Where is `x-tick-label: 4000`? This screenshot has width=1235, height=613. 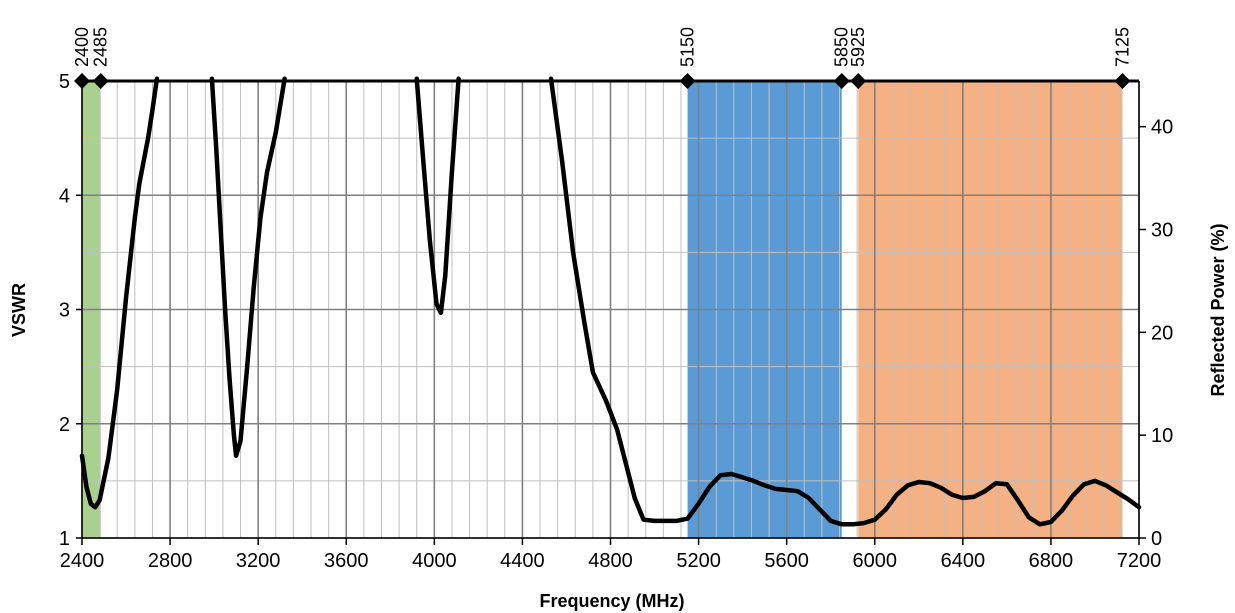 x-tick-label: 4000 is located at coordinates (434, 561).